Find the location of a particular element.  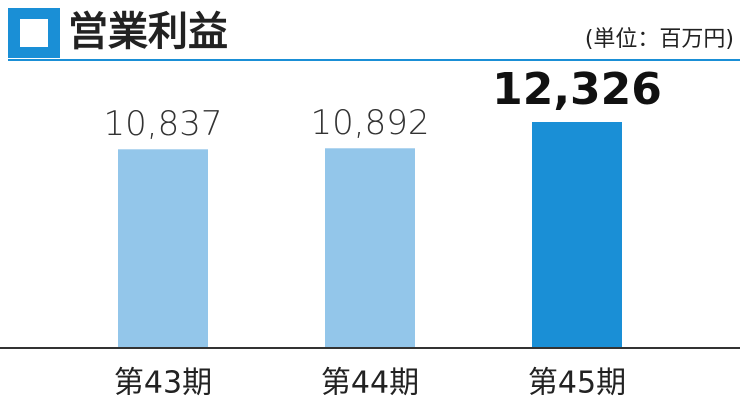

x-tick-label: 第45期 is located at coordinates (577, 383).